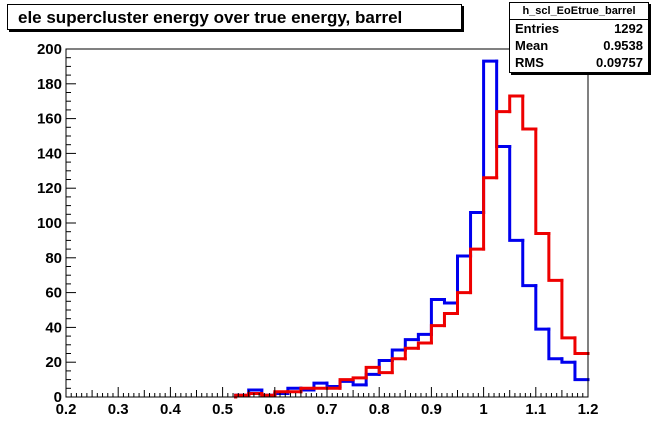  Describe the element at coordinates (537, 28) in the screenshot. I see `stats-entries-label: Entries` at that location.